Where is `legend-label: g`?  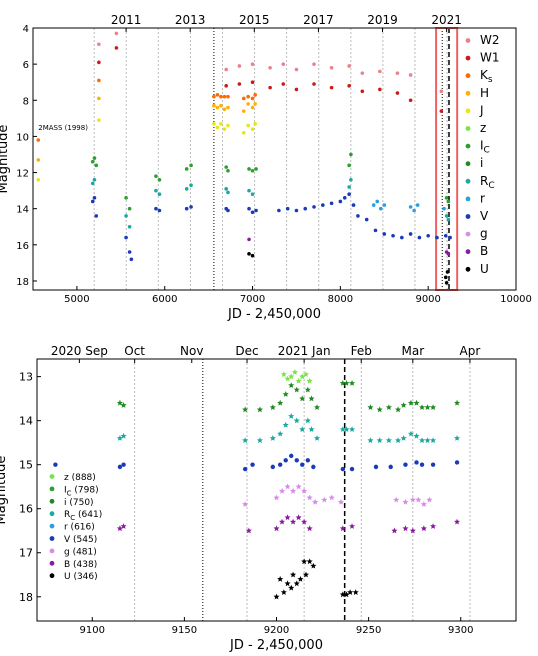
legend-label: g is located at coordinates (484, 234).